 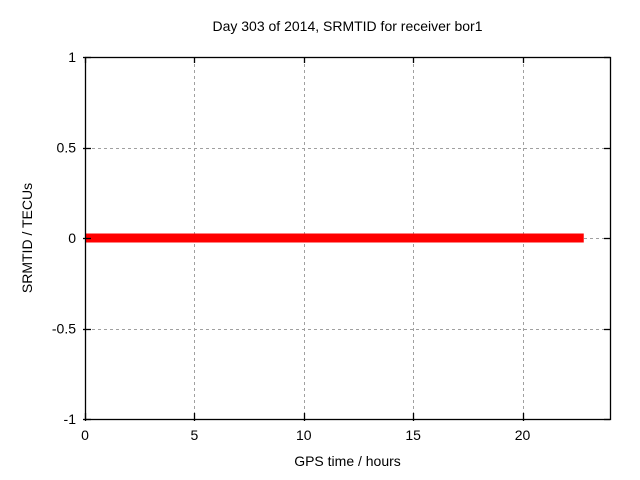 I want to click on y-tick-label: 1, so click(x=72, y=57).